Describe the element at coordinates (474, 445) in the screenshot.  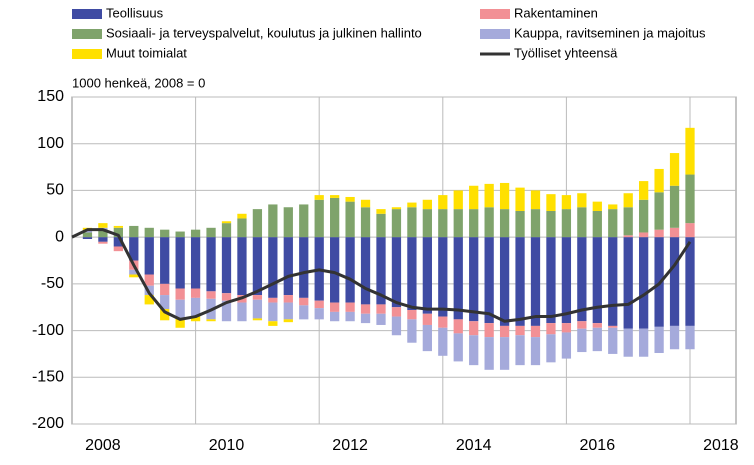
I see `x-tick-label: 2014` at that location.